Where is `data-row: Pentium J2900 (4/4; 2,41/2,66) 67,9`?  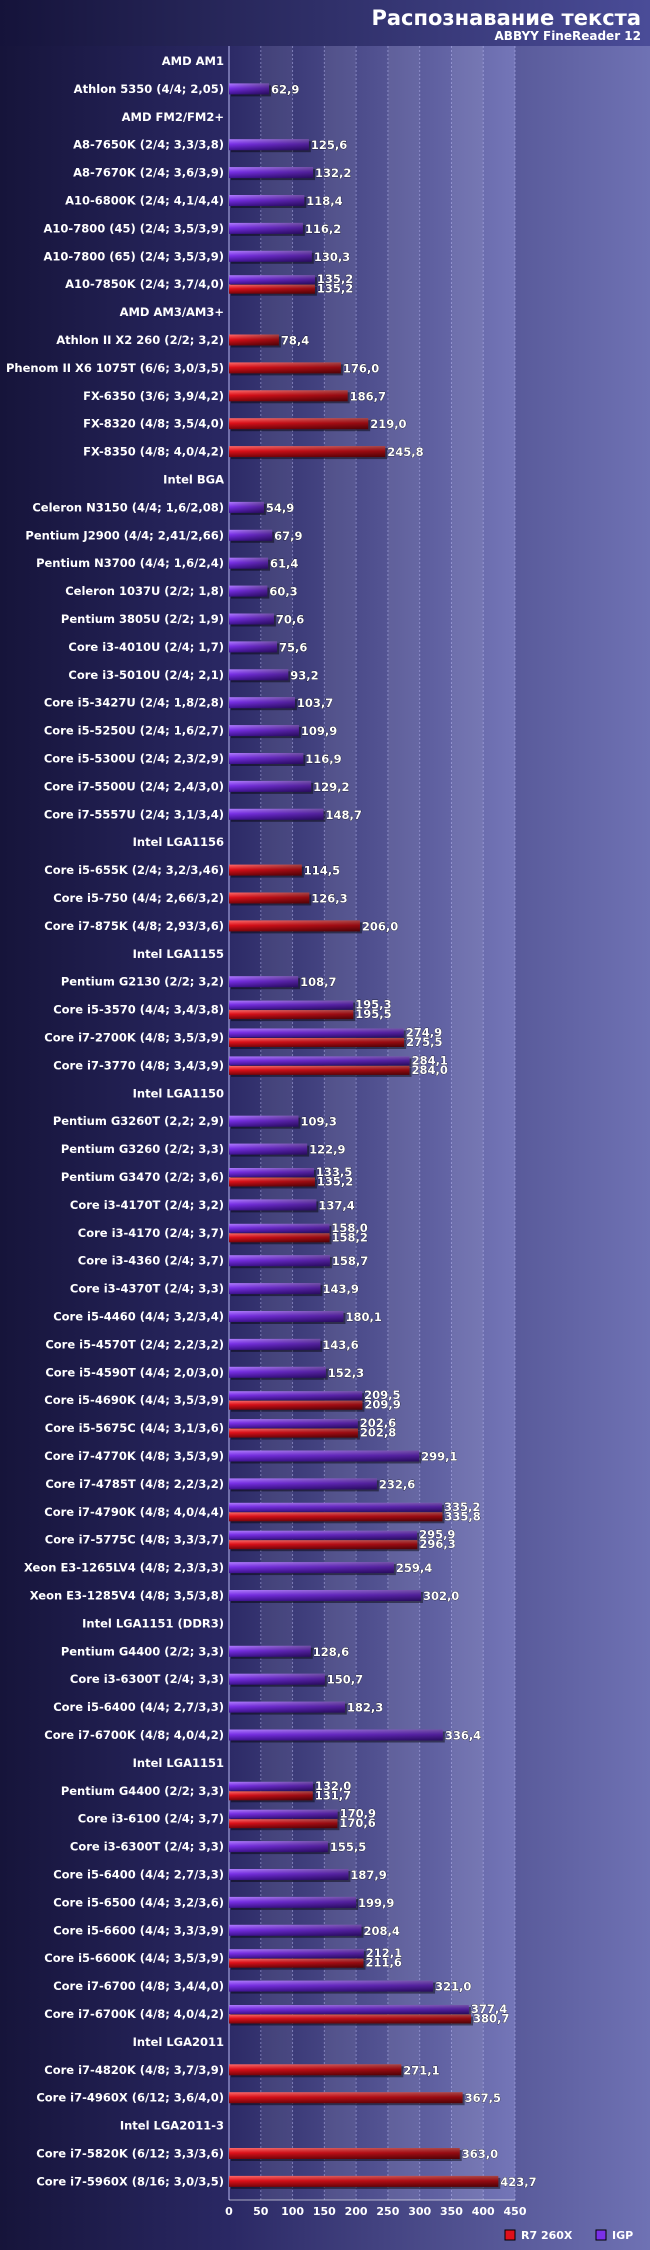
data-row: Pentium J2900 (4/4; 2,41/2,66) 67,9 is located at coordinates (163, 535).